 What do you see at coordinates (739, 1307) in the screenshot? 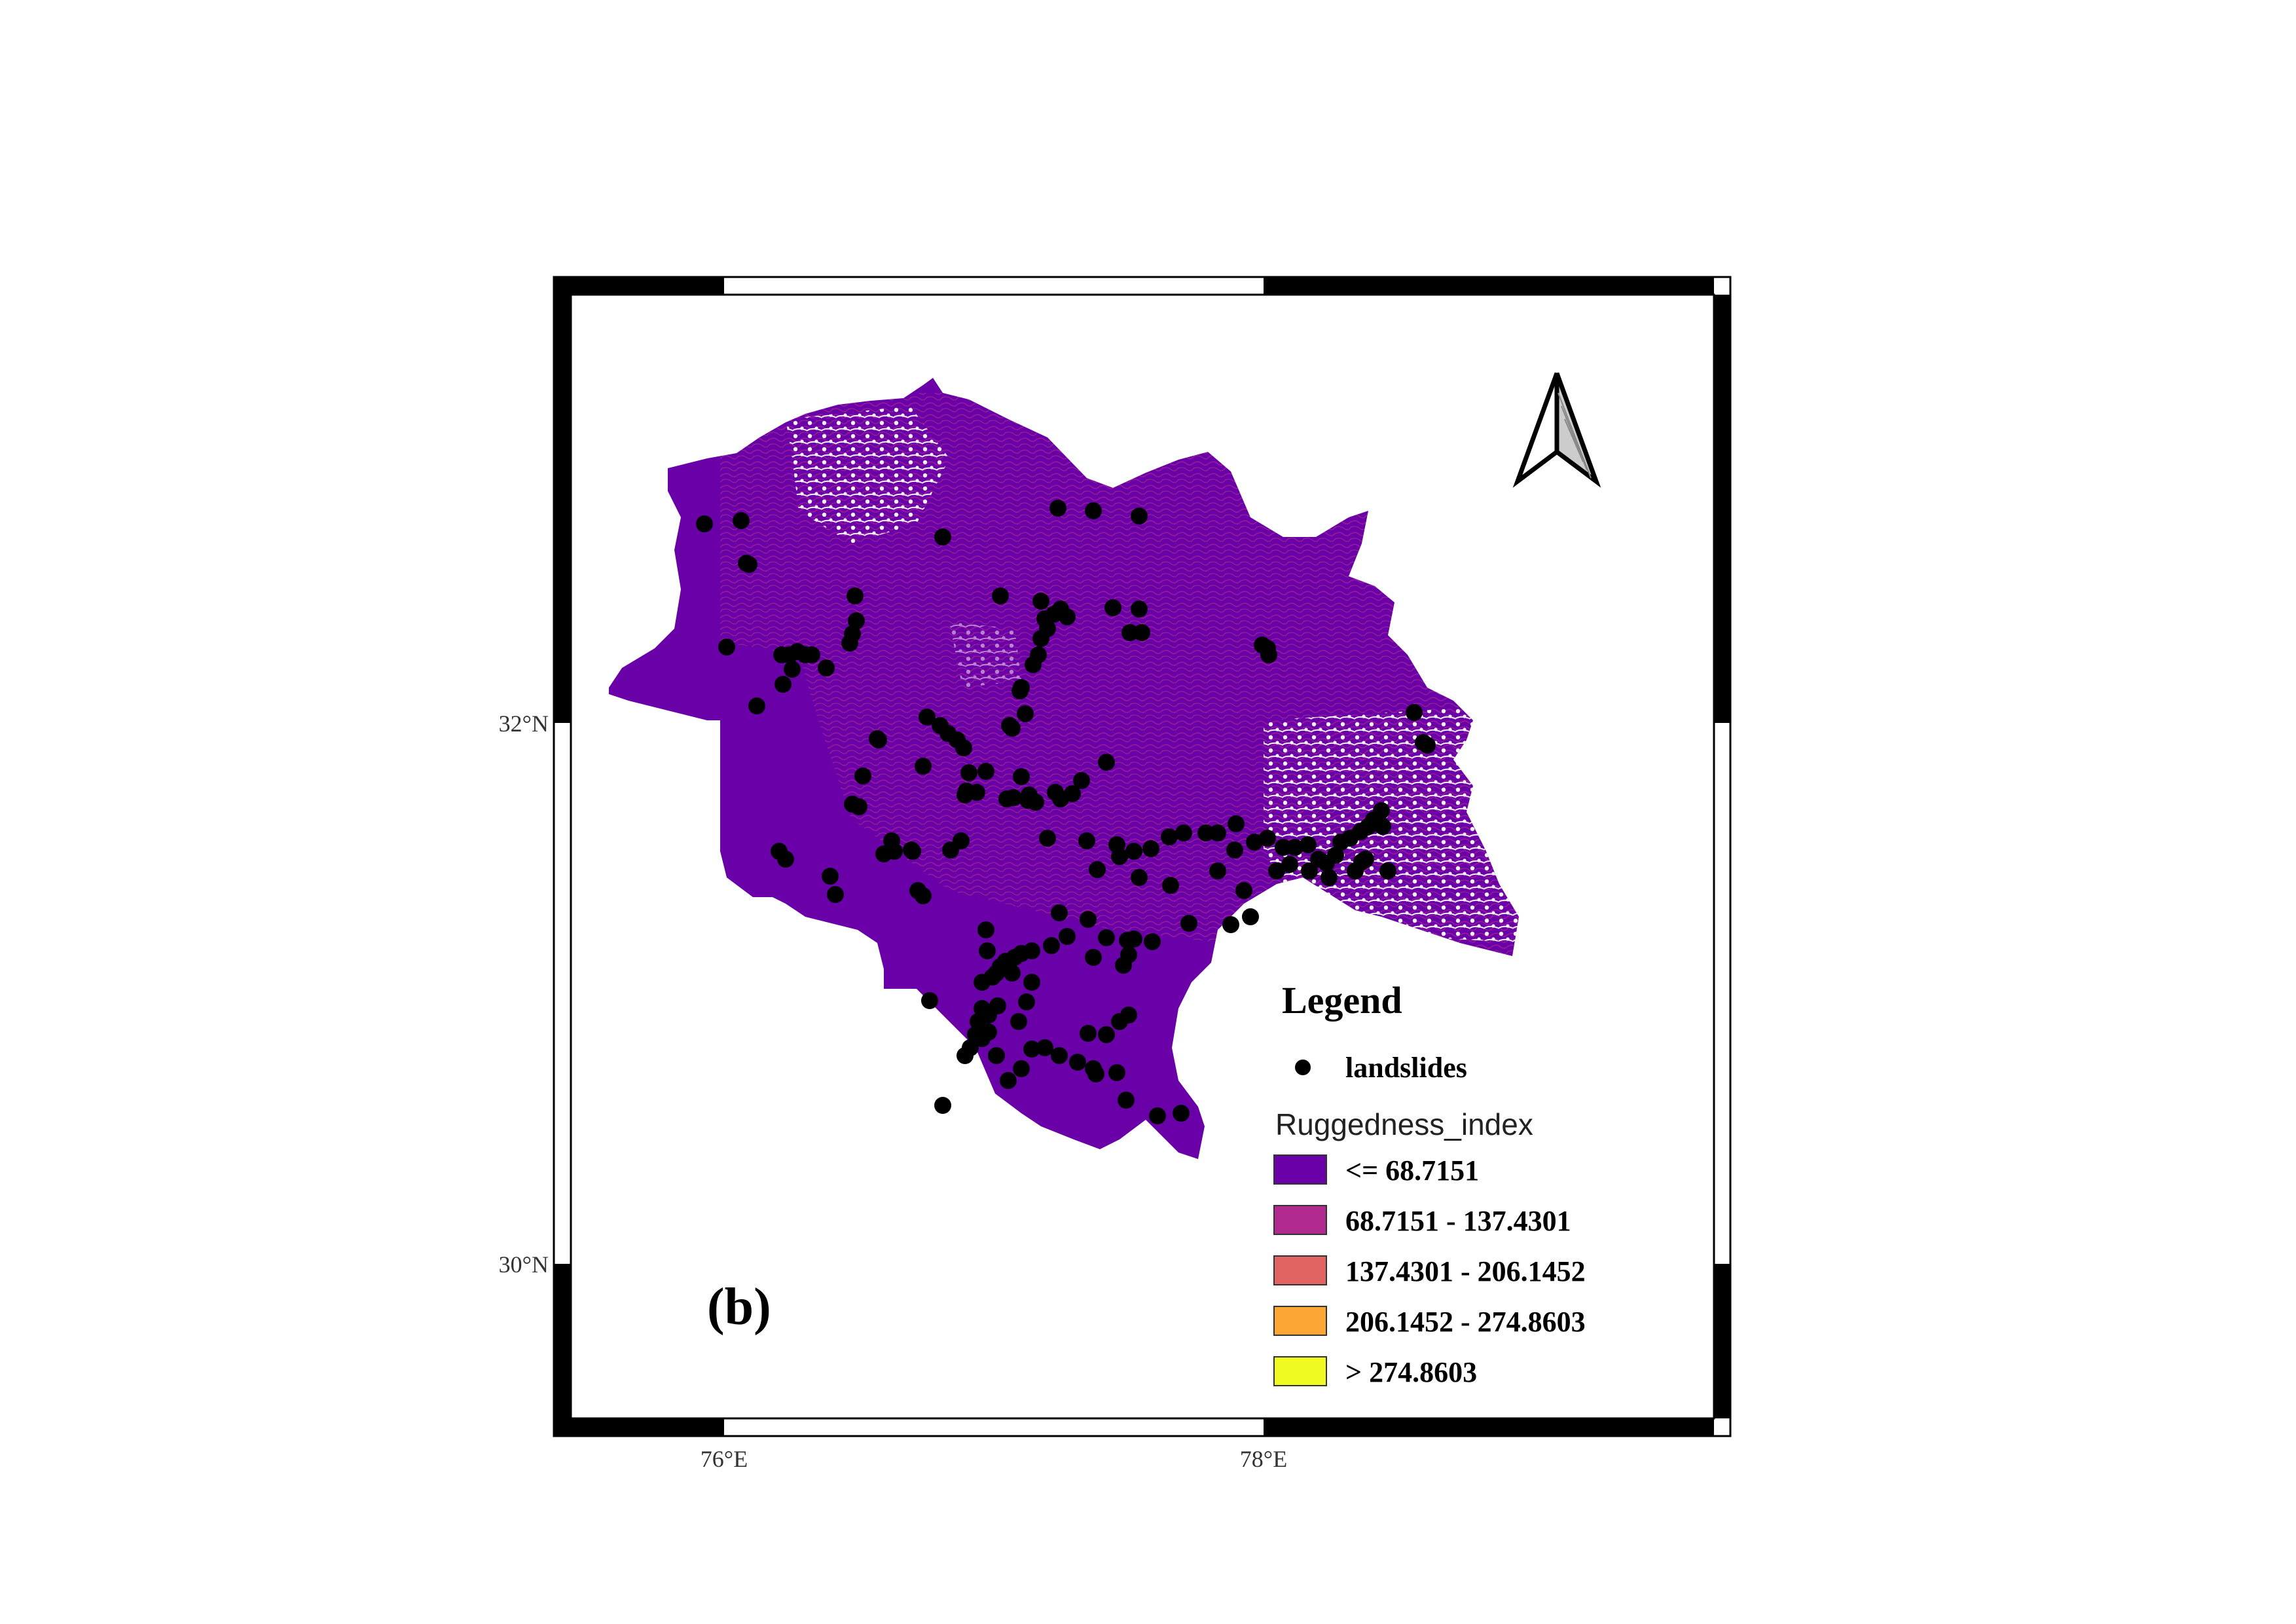
I see `panel-label: (b)` at bounding box center [739, 1307].